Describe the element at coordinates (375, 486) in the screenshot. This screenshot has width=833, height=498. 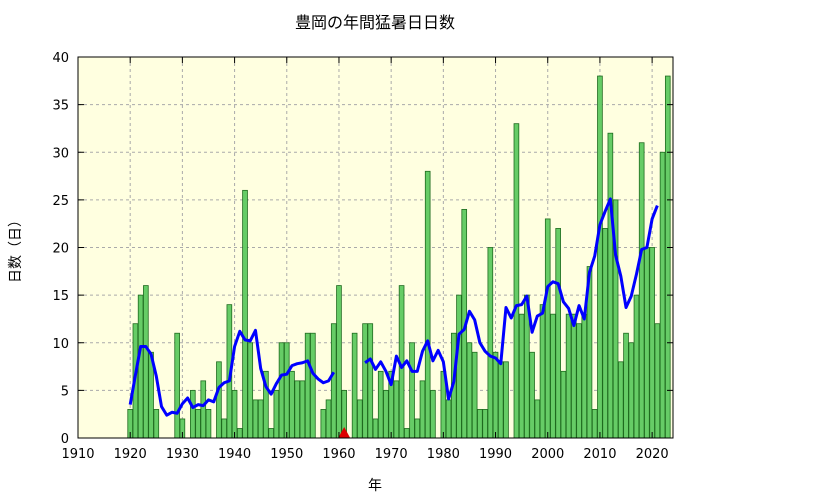
I see `x-axis-label: 年` at that location.